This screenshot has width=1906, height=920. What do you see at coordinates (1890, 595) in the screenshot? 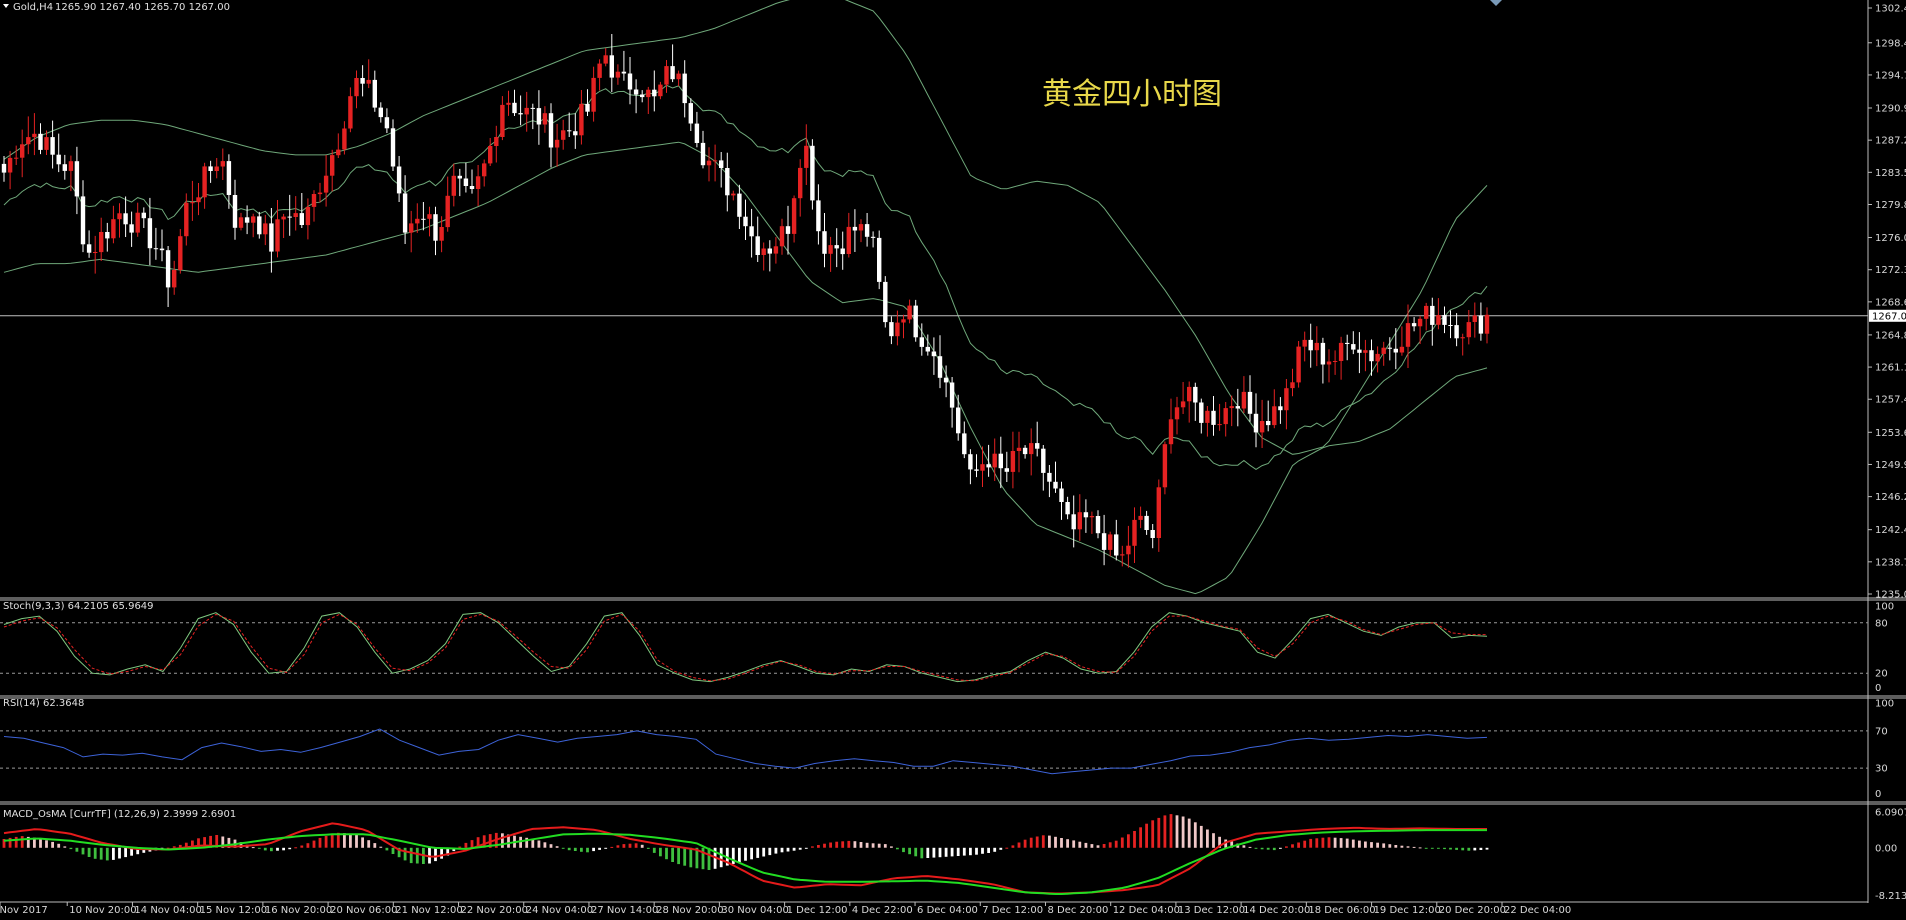
I see `price-tick-label: 1235.00` at bounding box center [1890, 595].